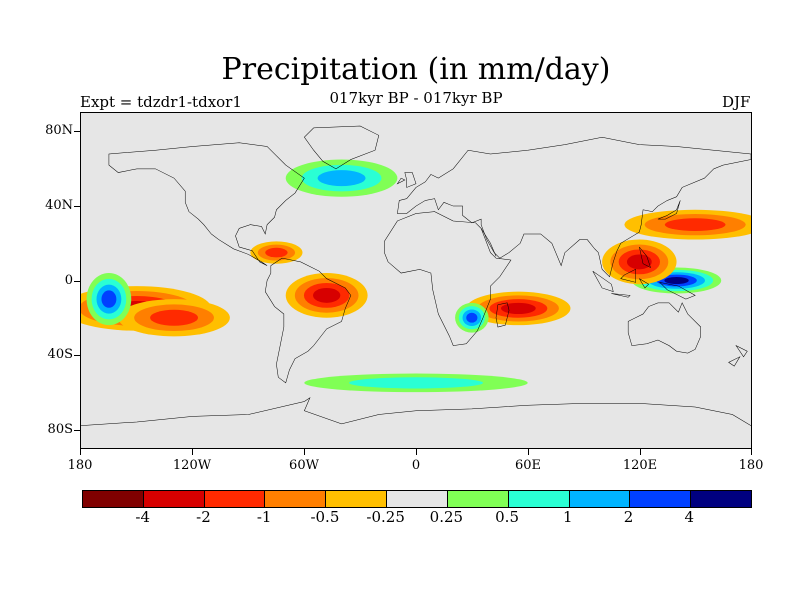 The height and width of the screenshot is (600, 800). What do you see at coordinates (528, 465) in the screenshot?
I see `lon-label-60e: 60E` at bounding box center [528, 465].